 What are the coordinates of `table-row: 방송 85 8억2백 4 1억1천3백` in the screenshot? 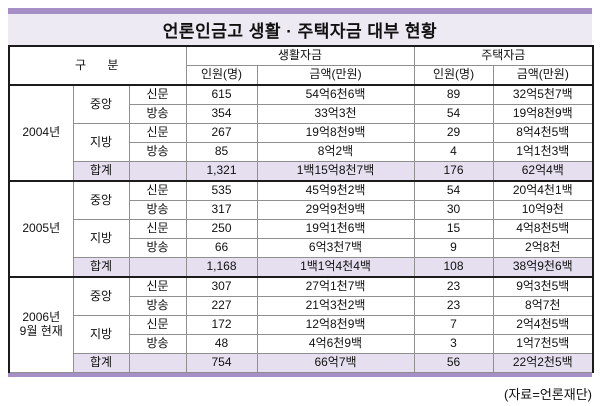 It's located at (301, 152).